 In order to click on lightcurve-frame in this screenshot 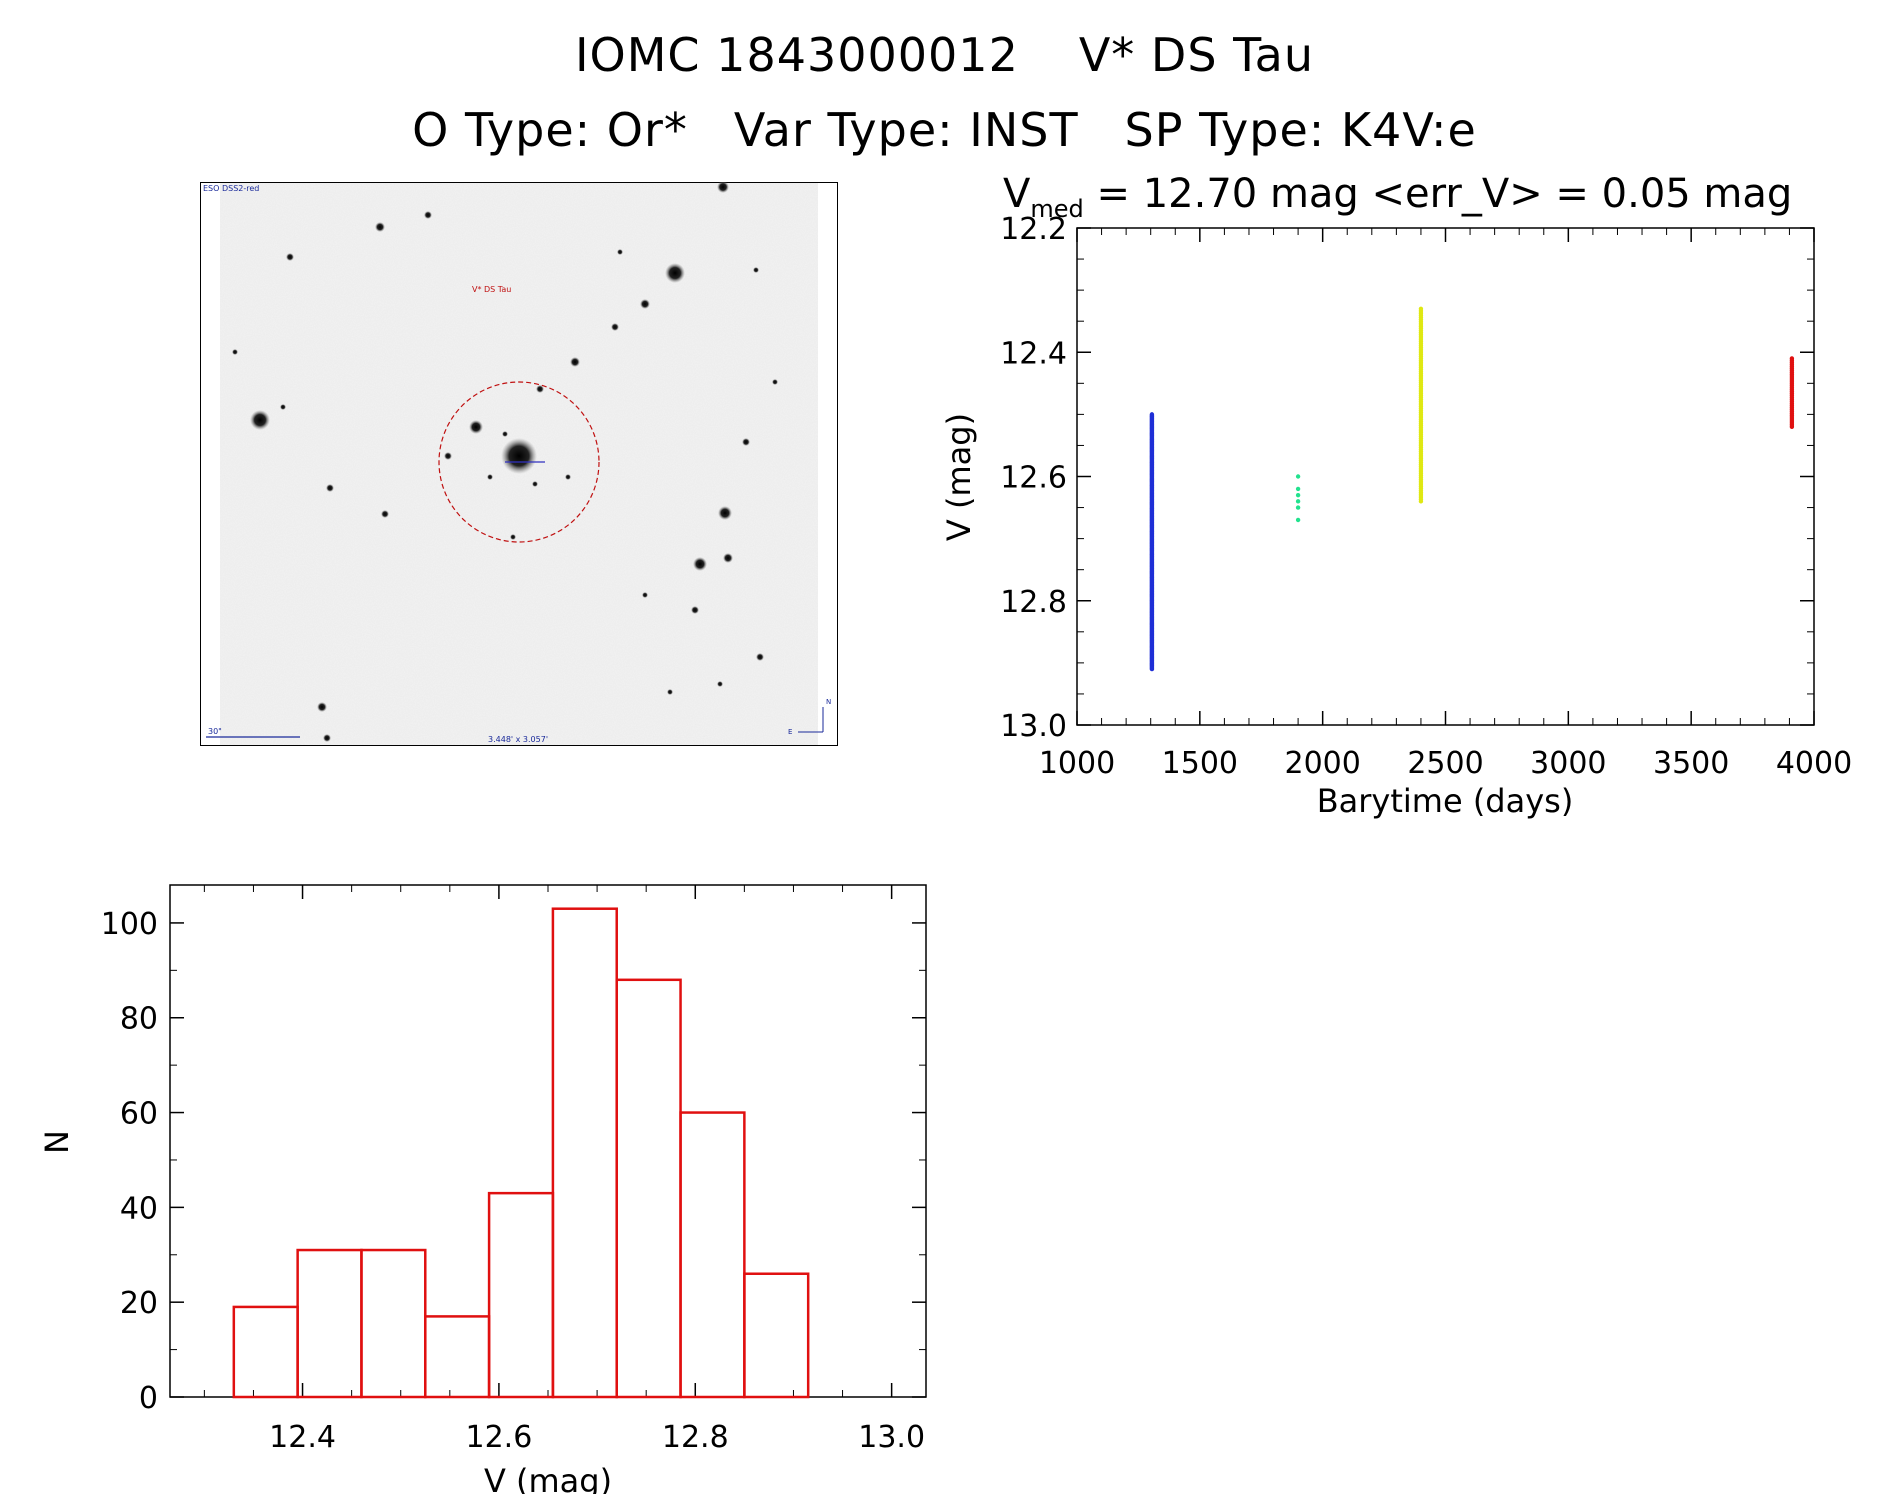, I will do `click(1445, 476)`.